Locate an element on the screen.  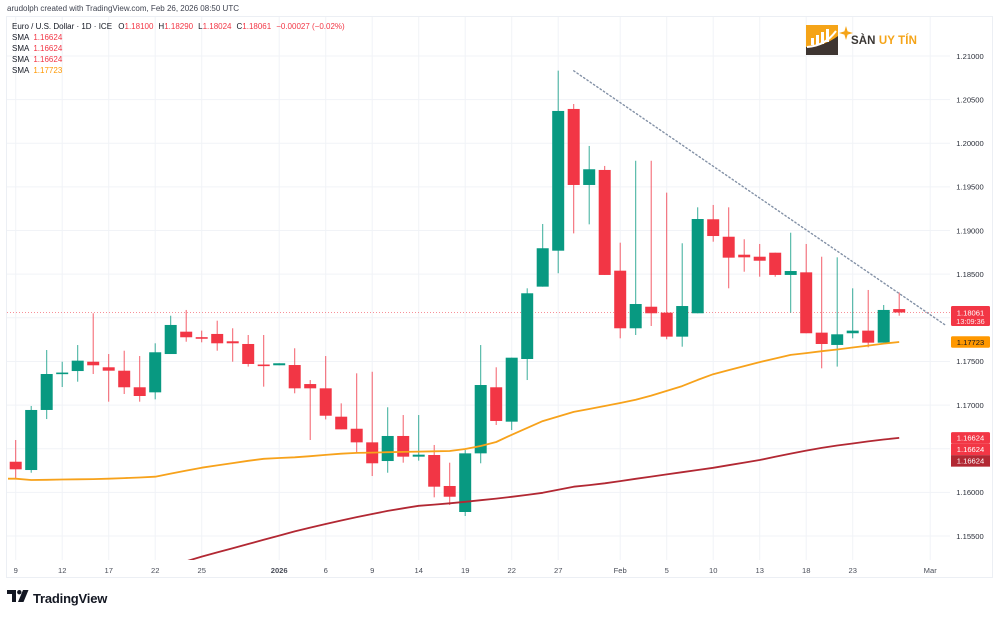
price-tag-sma-red-2: 1.16624 is located at coordinates (970, 449).